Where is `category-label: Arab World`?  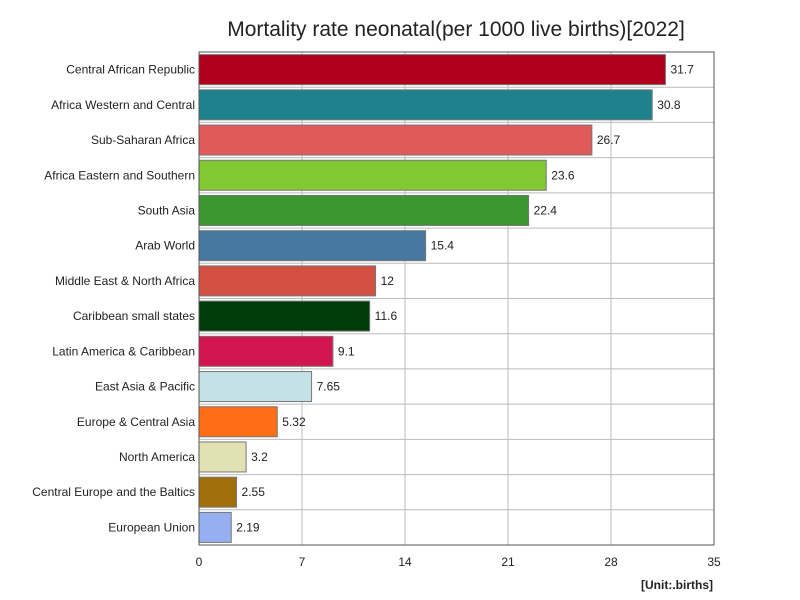
category-label: Arab World is located at coordinates (165, 246).